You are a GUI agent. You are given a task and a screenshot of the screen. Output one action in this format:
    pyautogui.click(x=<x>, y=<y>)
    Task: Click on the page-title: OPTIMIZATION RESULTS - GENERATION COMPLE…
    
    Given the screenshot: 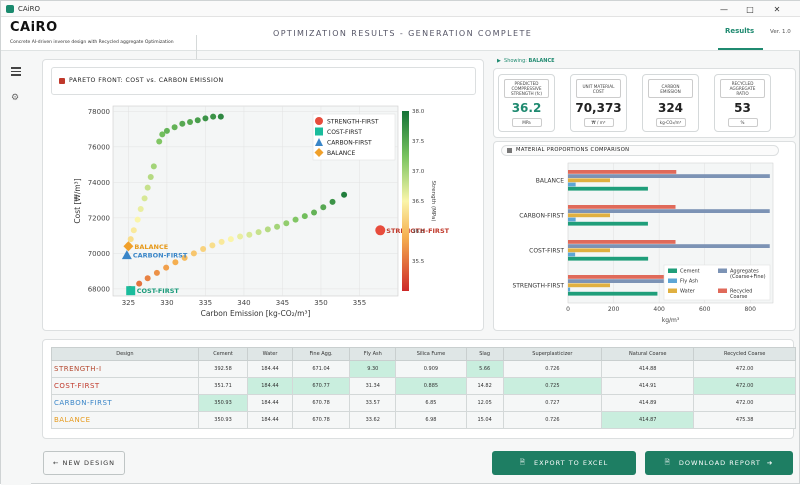 What is the action you would take?
    pyautogui.click(x=403, y=33)
    